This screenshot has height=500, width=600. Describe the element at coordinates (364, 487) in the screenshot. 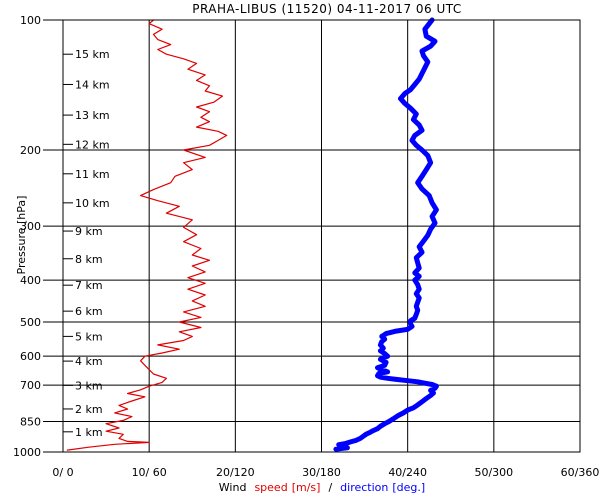

I see `x-label-direction: direction` at that location.